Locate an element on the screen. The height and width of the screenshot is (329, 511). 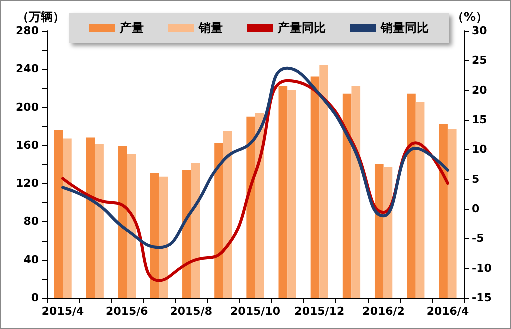
y2-tick-label: -10 is located at coordinates (482, 268).